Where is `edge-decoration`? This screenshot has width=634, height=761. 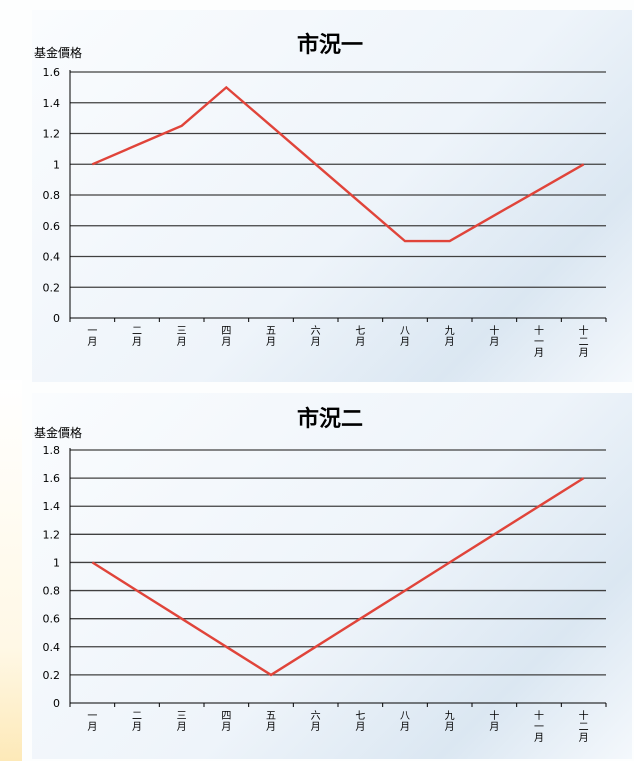
edge-decoration is located at coordinates (11, 570).